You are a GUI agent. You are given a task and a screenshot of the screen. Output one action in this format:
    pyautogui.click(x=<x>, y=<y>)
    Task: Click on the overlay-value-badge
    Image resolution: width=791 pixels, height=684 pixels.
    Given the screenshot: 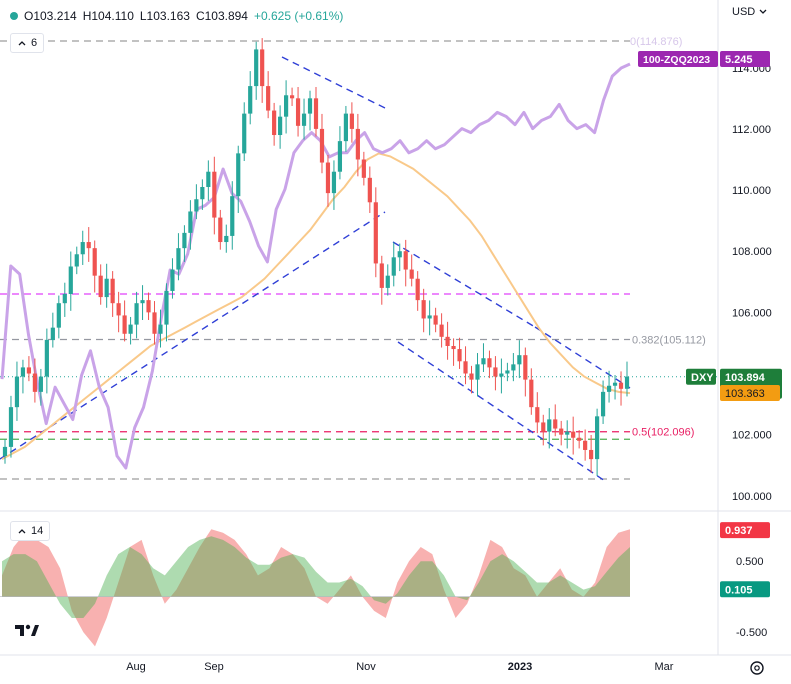 What is the action you would take?
    pyautogui.click(x=745, y=59)
    